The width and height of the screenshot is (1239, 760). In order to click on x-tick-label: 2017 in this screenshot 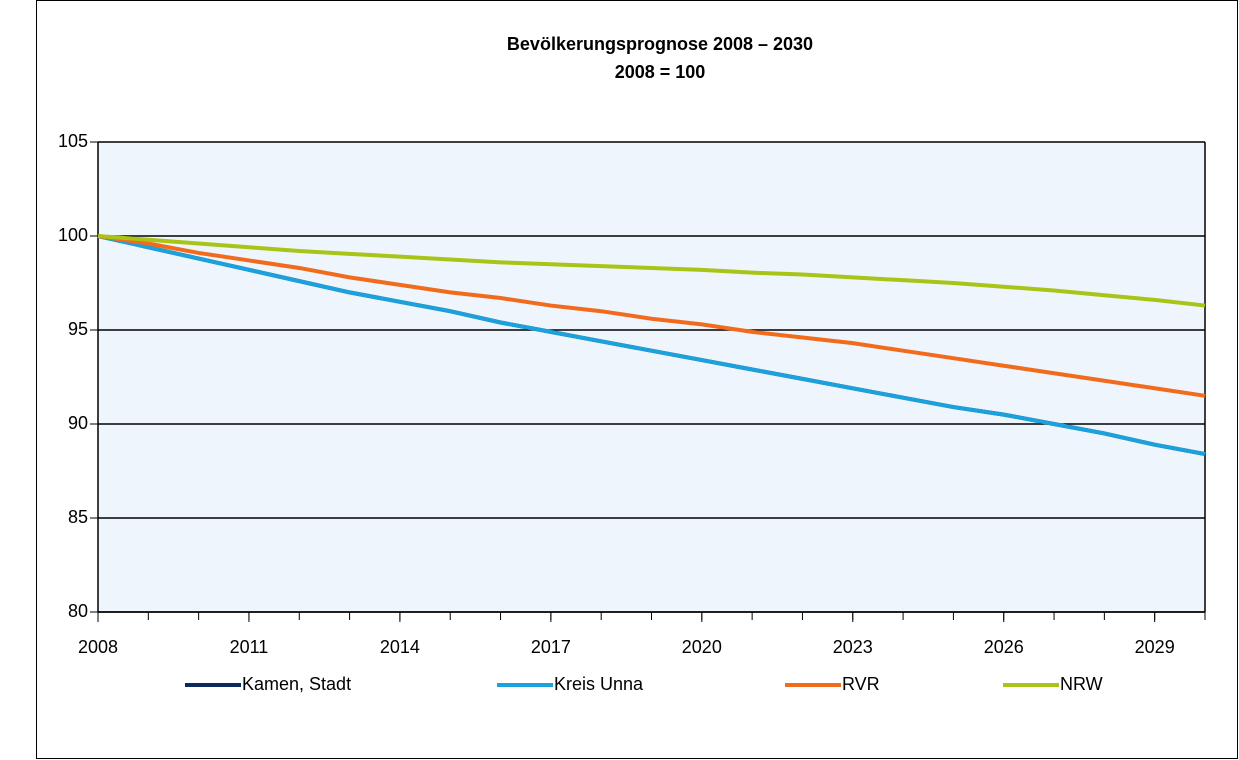, I will do `click(551, 647)`.